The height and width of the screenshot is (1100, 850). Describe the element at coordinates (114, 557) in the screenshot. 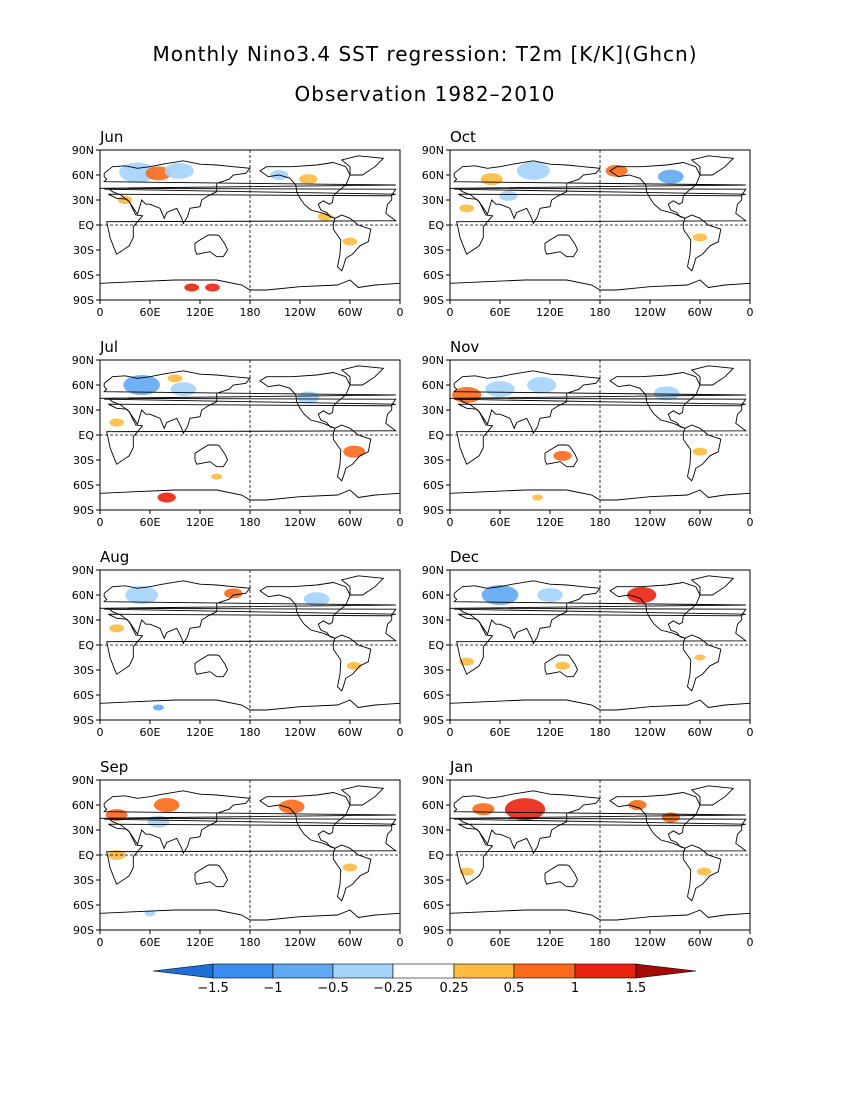

I see `panel-month-label: Aug` at that location.